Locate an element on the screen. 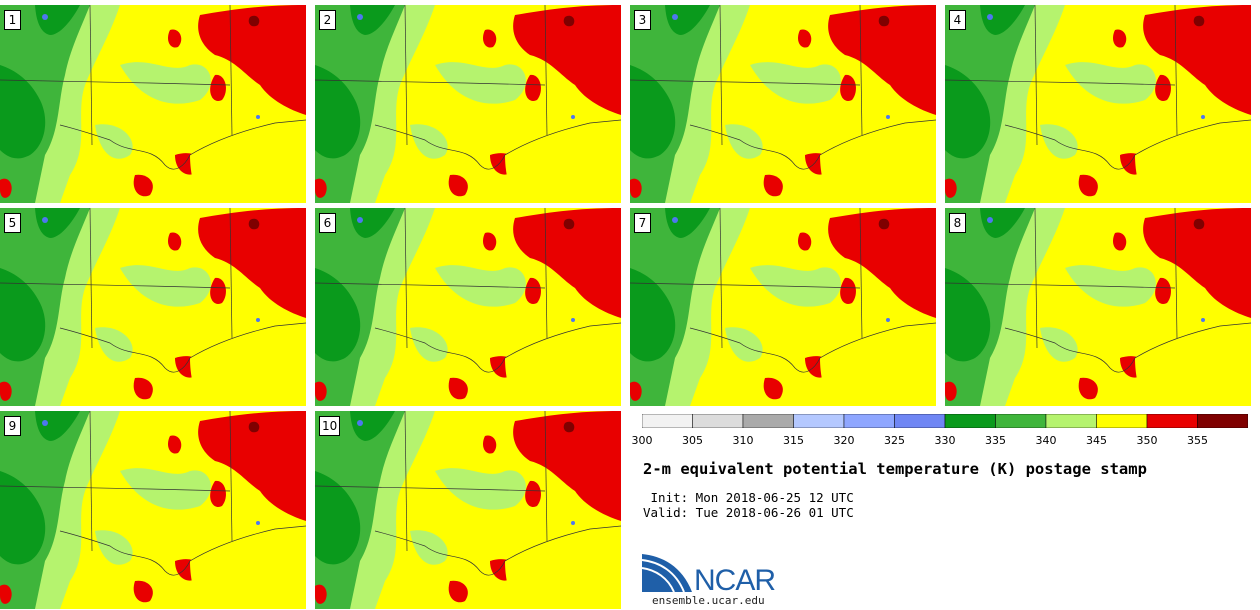  member-number-label: 2 is located at coordinates (327, 20).